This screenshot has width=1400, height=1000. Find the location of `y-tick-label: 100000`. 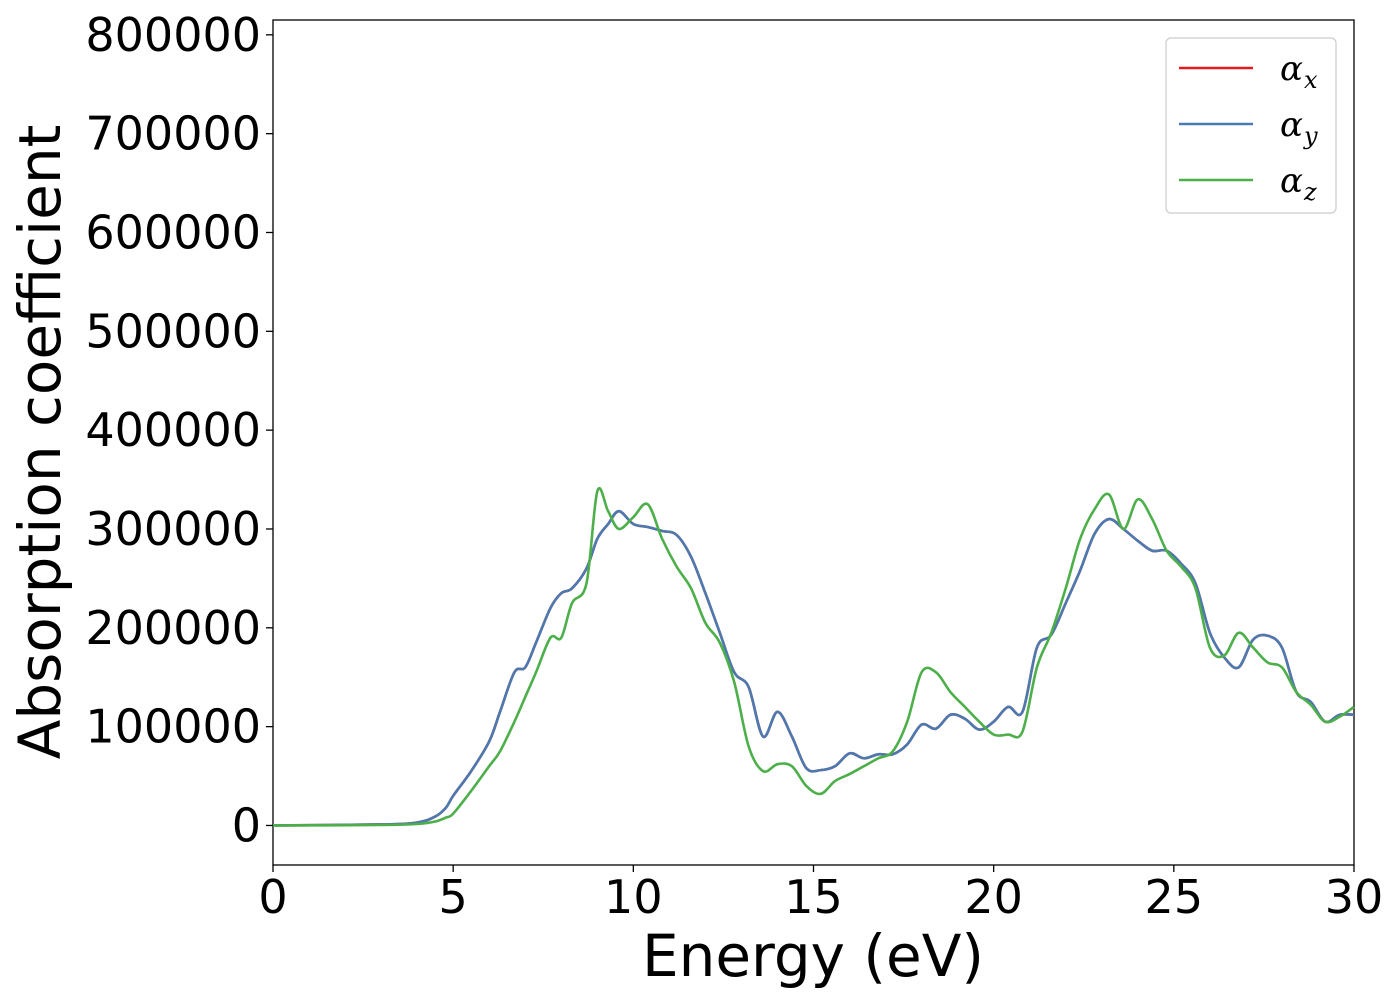

y-tick-label: 100000 is located at coordinates (173, 727).